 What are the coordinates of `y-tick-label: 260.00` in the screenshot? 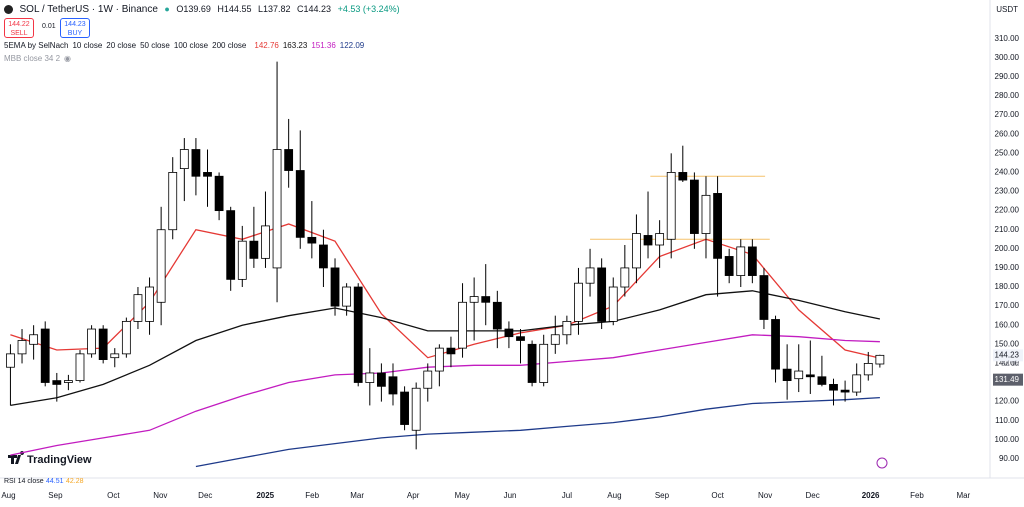 It's located at (1007, 133).